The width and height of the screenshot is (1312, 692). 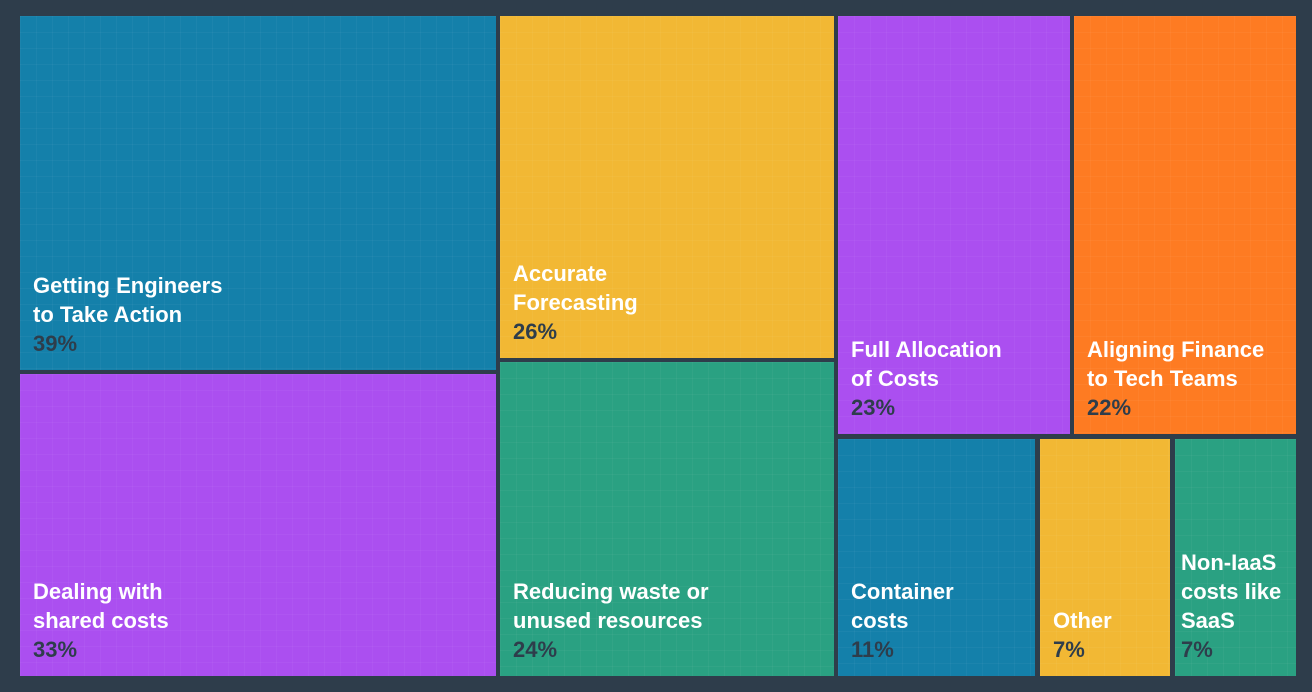 I want to click on treemap-tile: Accurate Forecasting 26%, so click(x=667, y=187).